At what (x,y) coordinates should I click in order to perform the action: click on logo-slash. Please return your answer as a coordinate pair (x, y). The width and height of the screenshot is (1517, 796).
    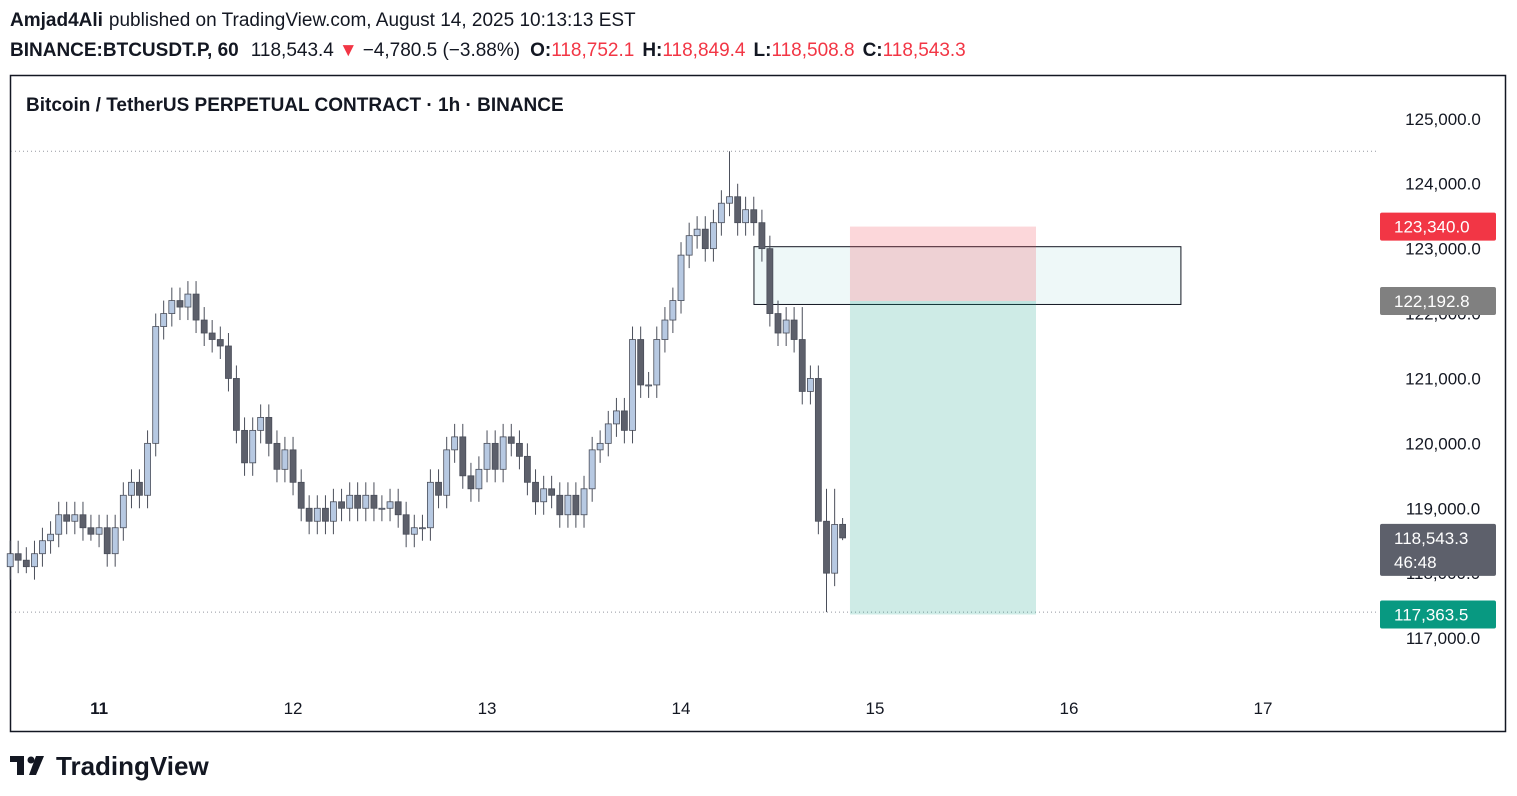
    Looking at the image, I should click on (36, 765).